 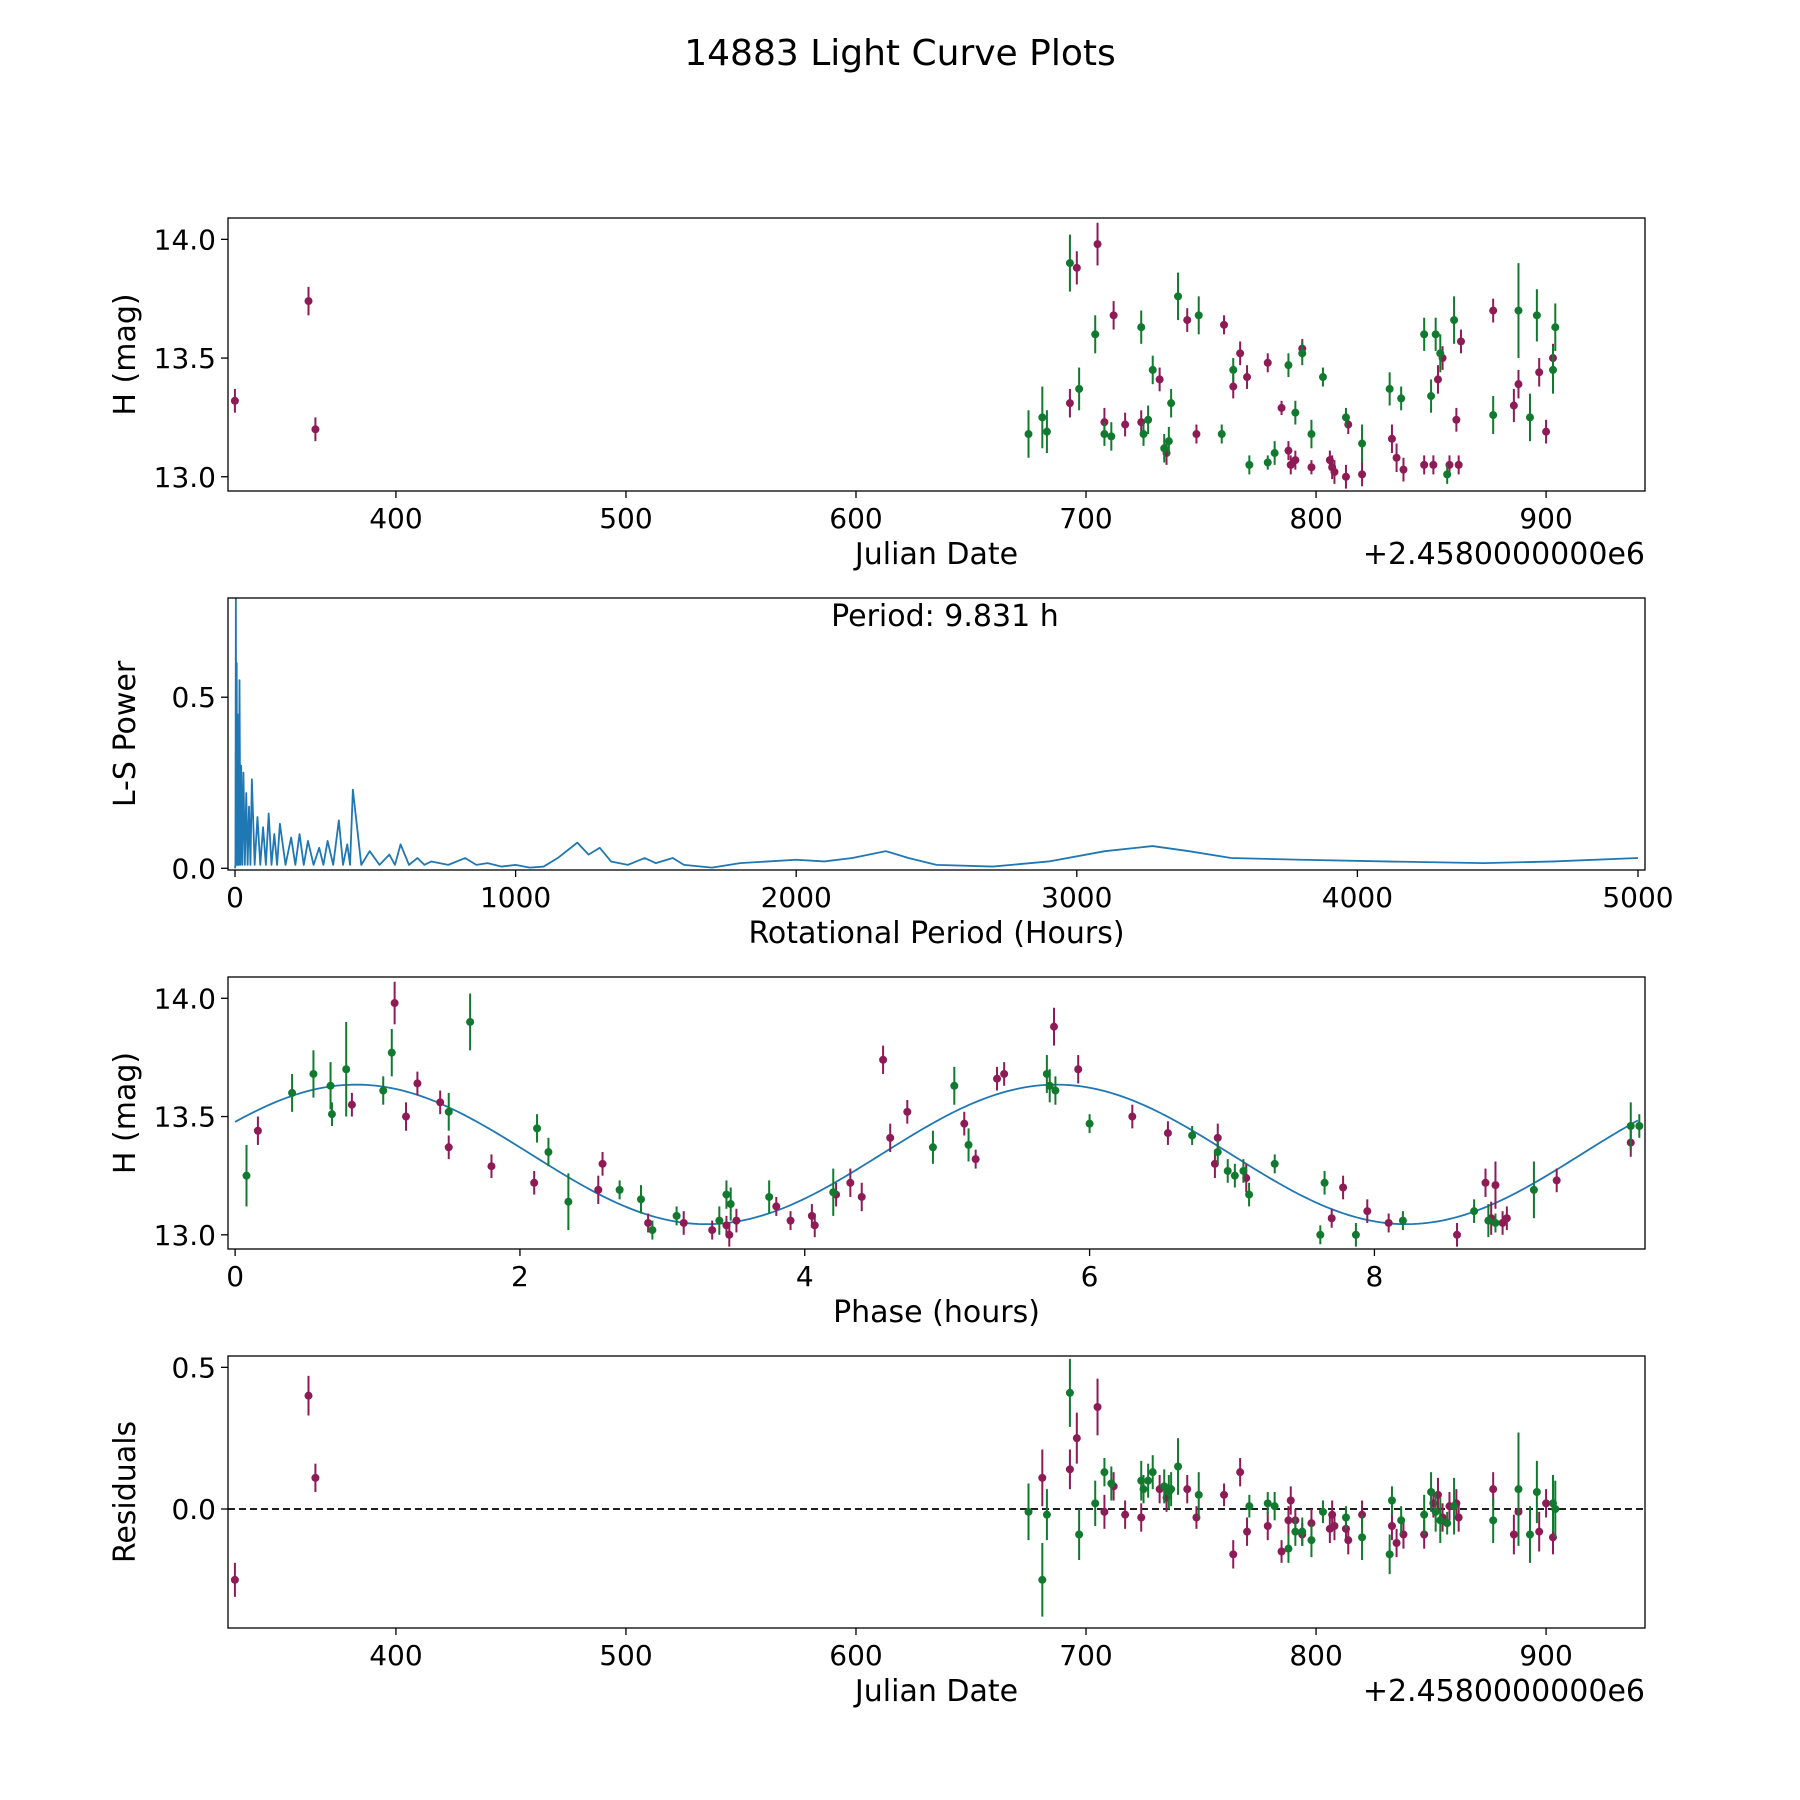 What do you see at coordinates (936, 1312) in the screenshot?
I see `x-axis-label: Phase (hours)` at bounding box center [936, 1312].